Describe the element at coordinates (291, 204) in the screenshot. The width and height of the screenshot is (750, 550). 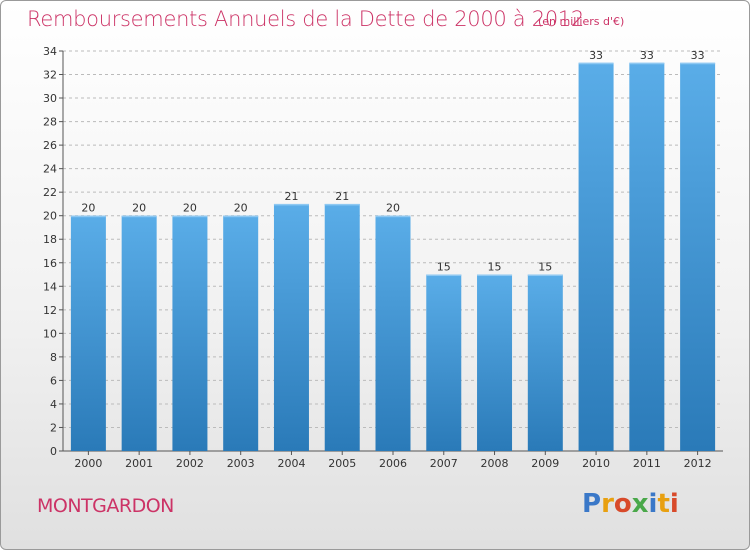
I see `bar-highlight-2004` at that location.